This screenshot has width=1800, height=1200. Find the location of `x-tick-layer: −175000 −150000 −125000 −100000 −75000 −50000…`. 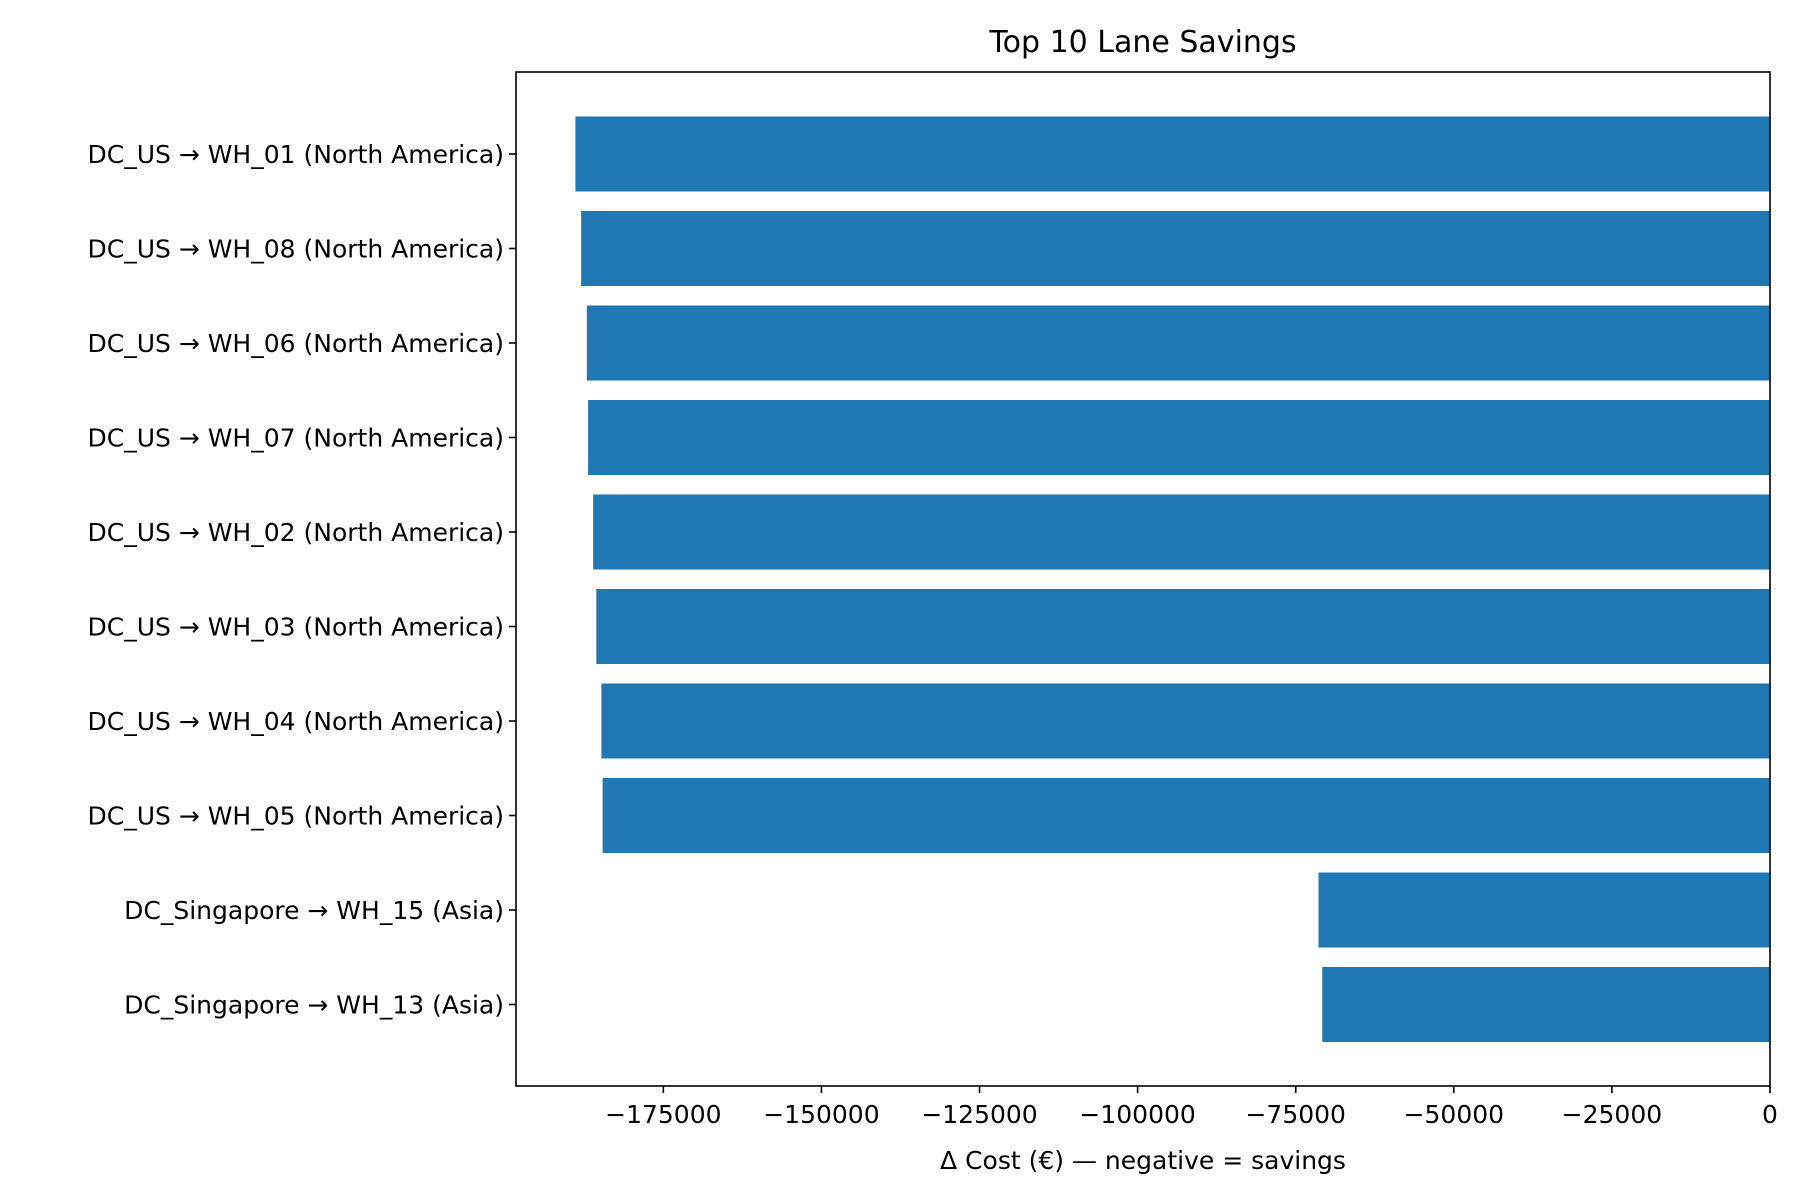

x-tick-layer: −175000 −150000 −125000 −100000 −75000 −50000… is located at coordinates (1191, 1107).